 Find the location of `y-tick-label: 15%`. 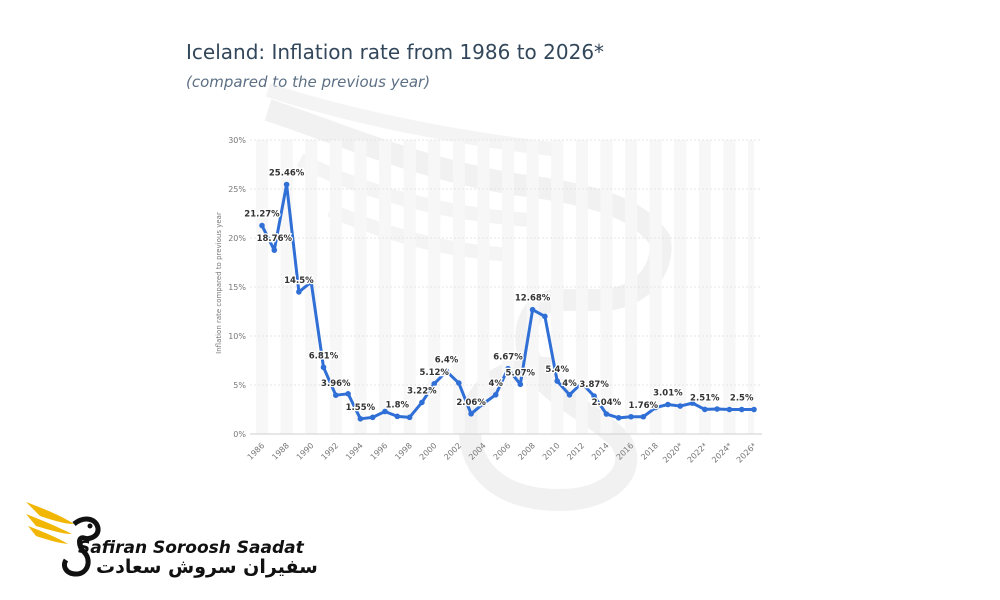

y-tick-label: 15% is located at coordinates (237, 287).